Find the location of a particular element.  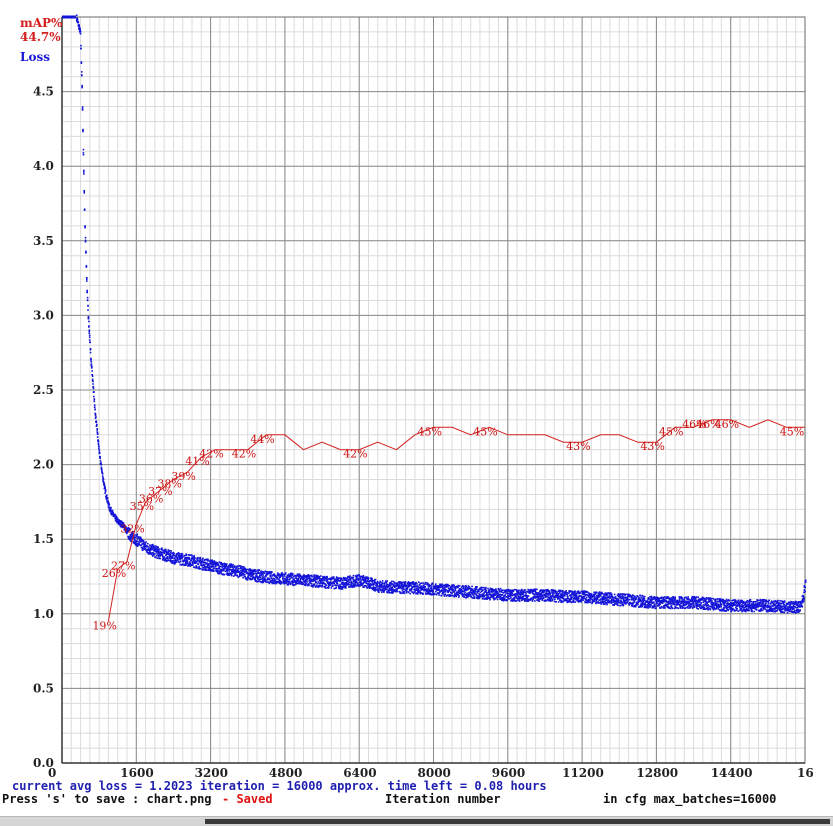

y-tick-label: 1.5 is located at coordinates (43, 539).